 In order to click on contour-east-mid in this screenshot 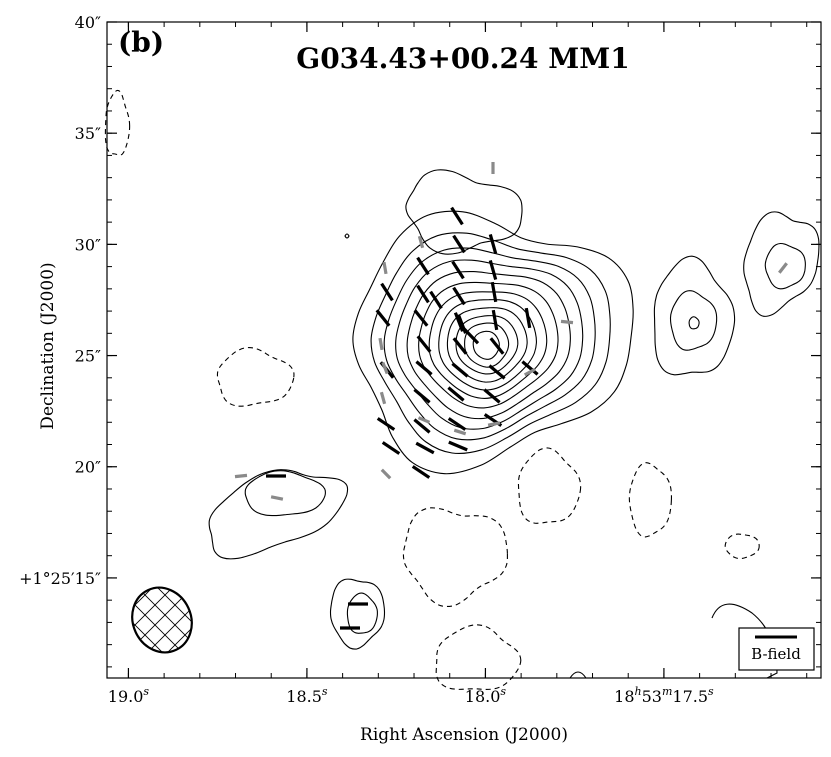, I will do `click(693, 320)`.